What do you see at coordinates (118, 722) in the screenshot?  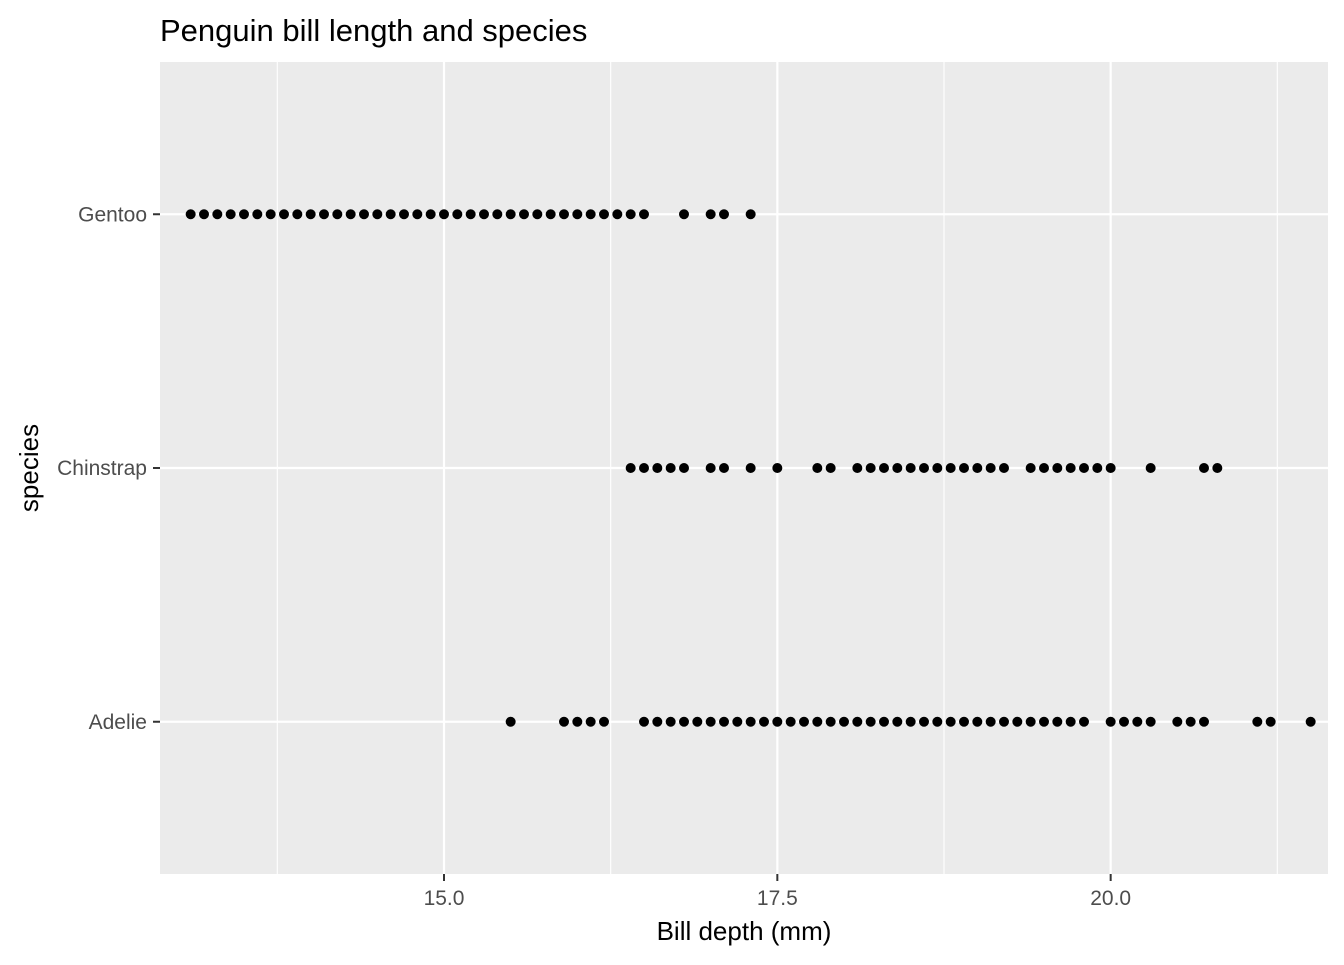 I see `y-tick-label: Adelie` at bounding box center [118, 722].